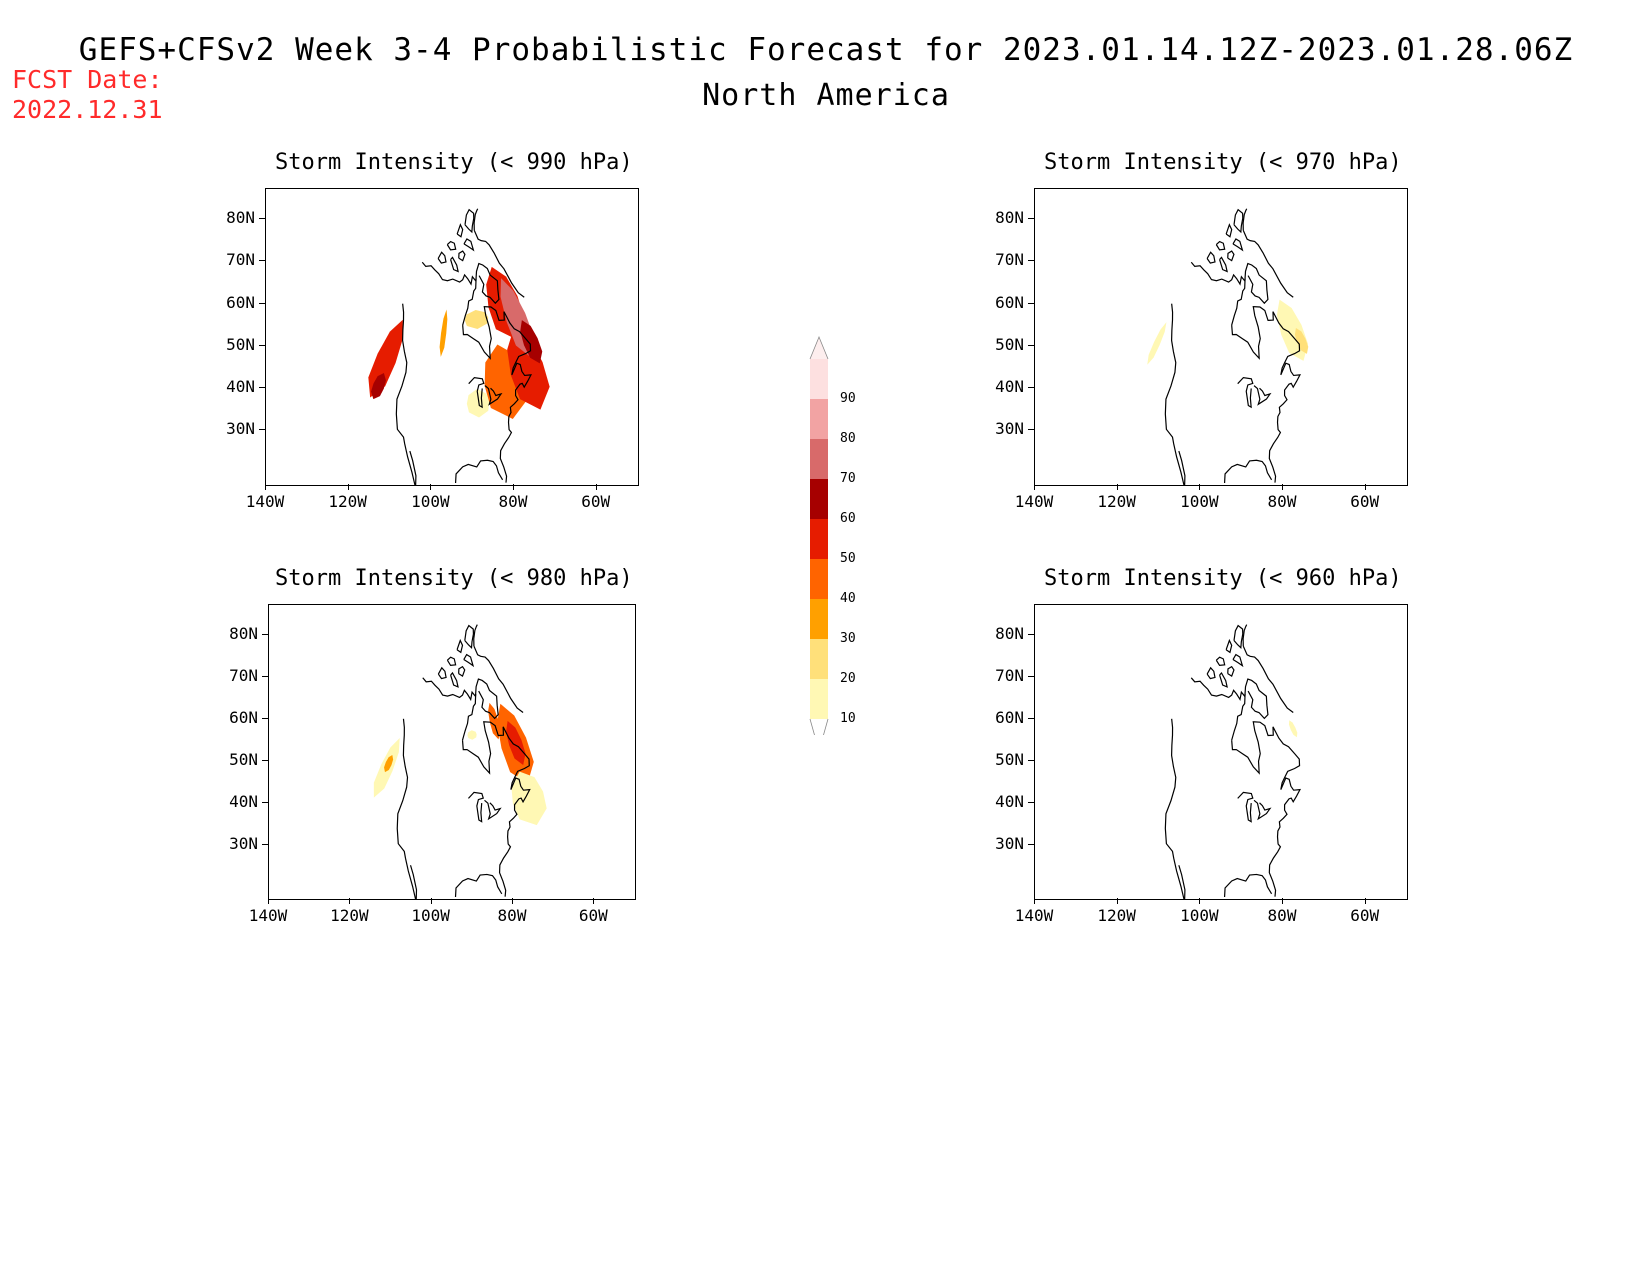 This screenshot has height=1275, width=1650. Describe the element at coordinates (87, 109) in the screenshot. I see `fcst-date-value: 2022.12.31` at that location.